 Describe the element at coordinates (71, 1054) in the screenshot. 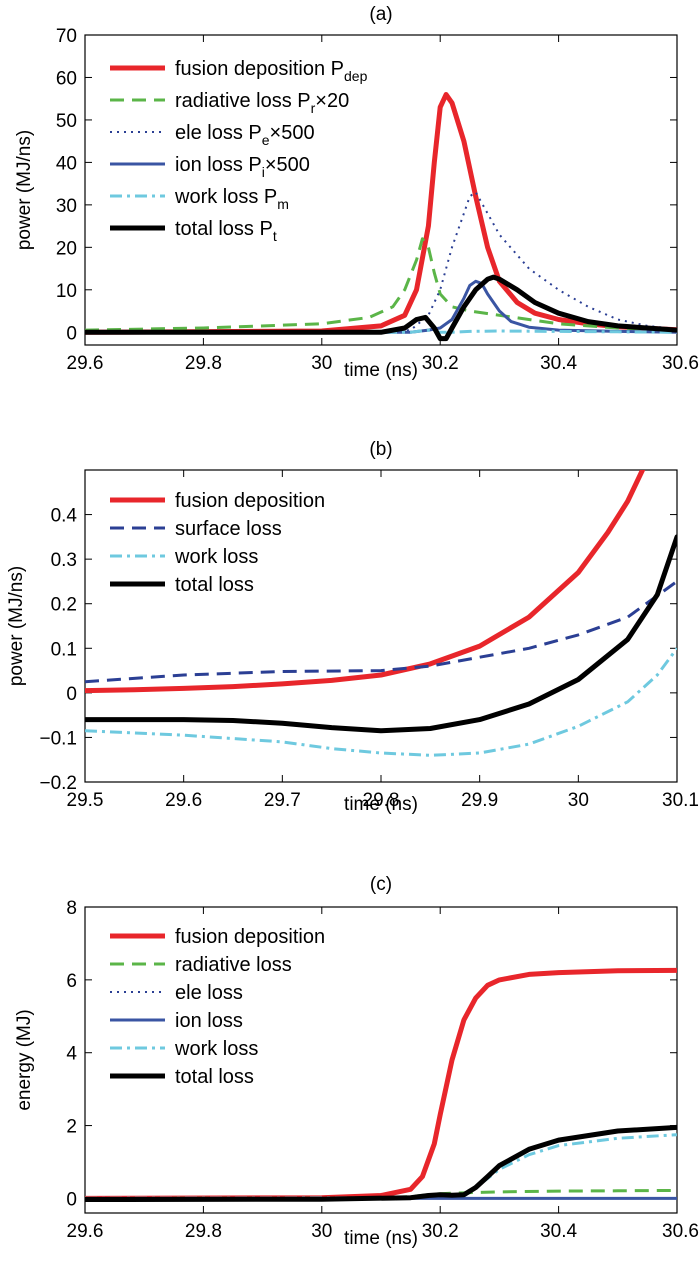

I see `y-tick-label: 4` at that location.